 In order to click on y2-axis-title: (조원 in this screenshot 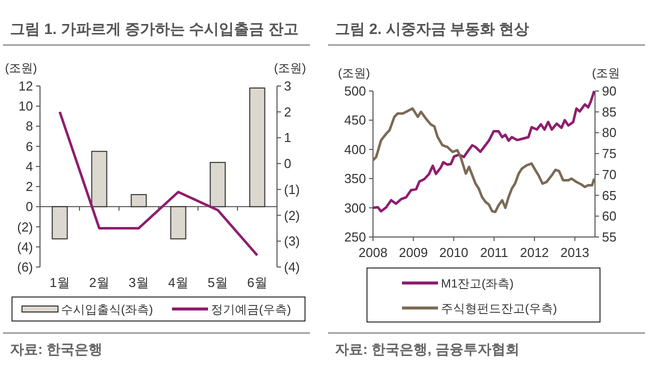, I will do `click(606, 73)`.